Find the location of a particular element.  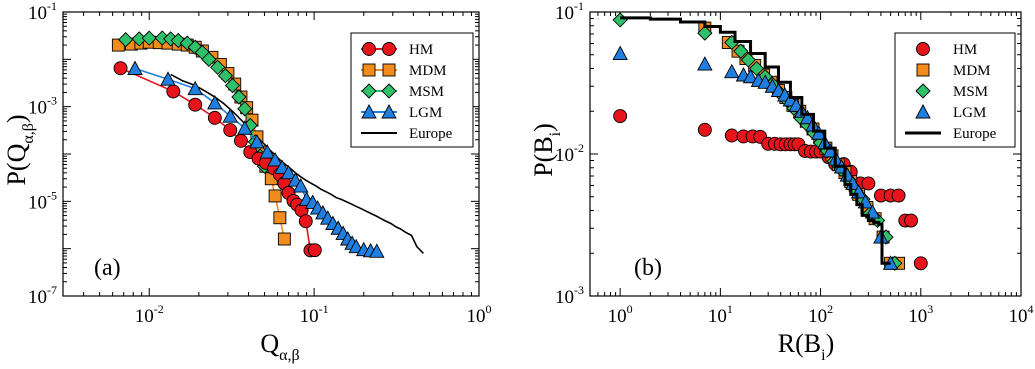

legend-label: Europe is located at coordinates (975, 134).